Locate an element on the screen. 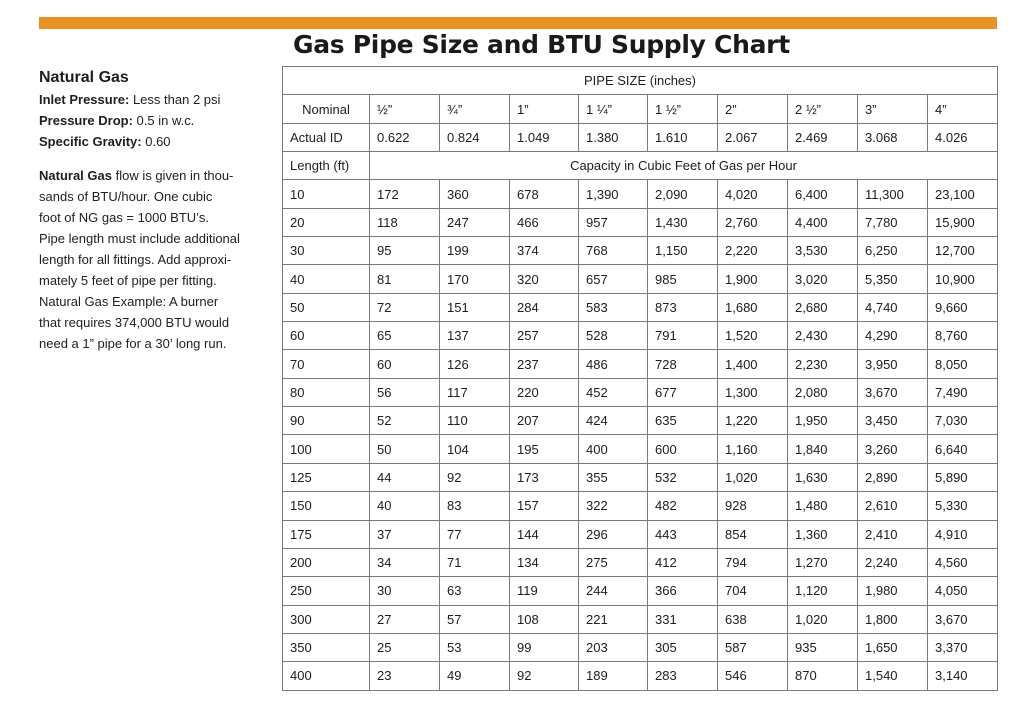  capacity-cell: 678 is located at coordinates (544, 194).